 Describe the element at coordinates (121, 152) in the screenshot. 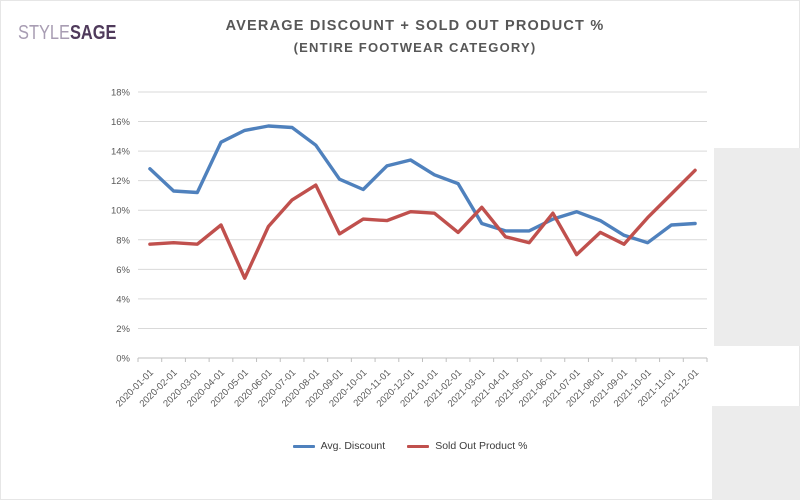

I see `y-tick-label: 14%` at that location.